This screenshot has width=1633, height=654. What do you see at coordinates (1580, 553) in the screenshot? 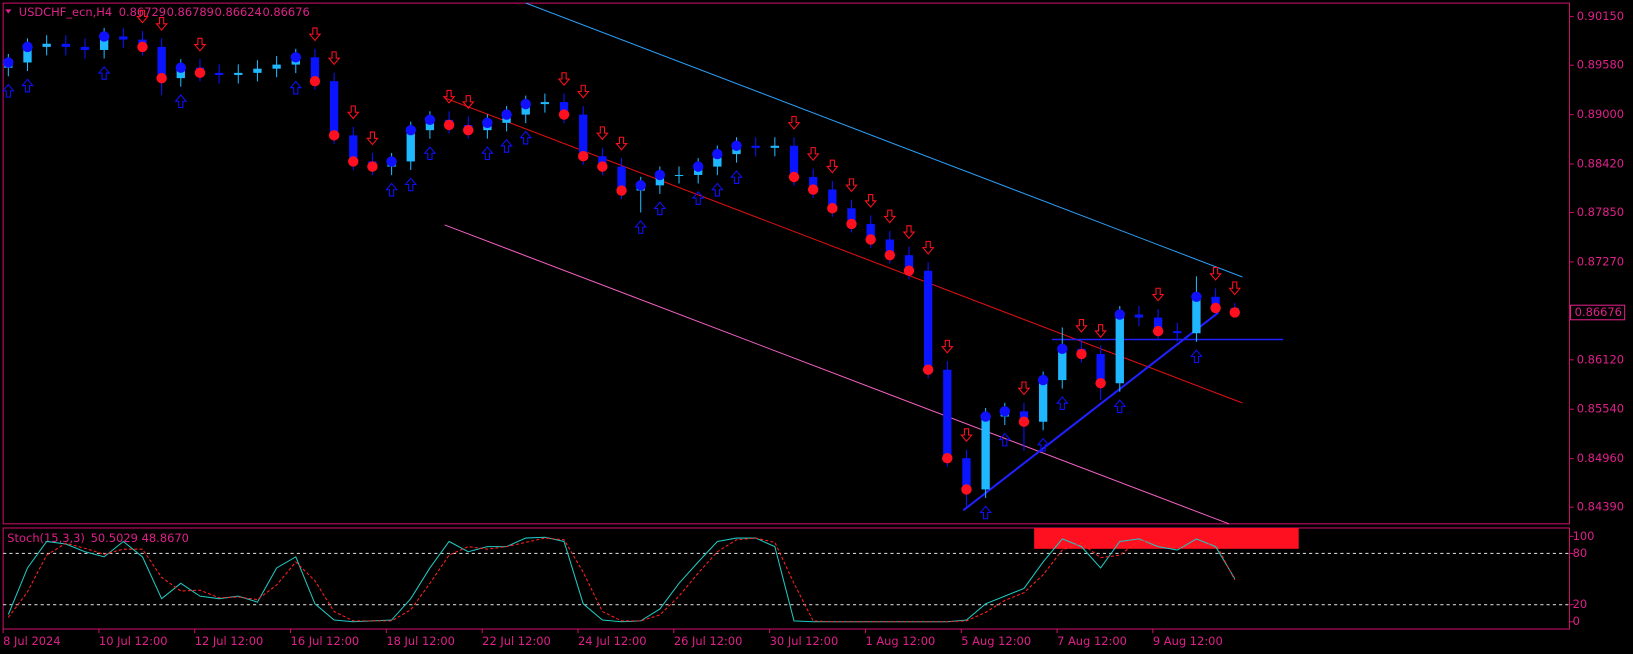
I see `stoch-tick-label: 80` at bounding box center [1580, 553].